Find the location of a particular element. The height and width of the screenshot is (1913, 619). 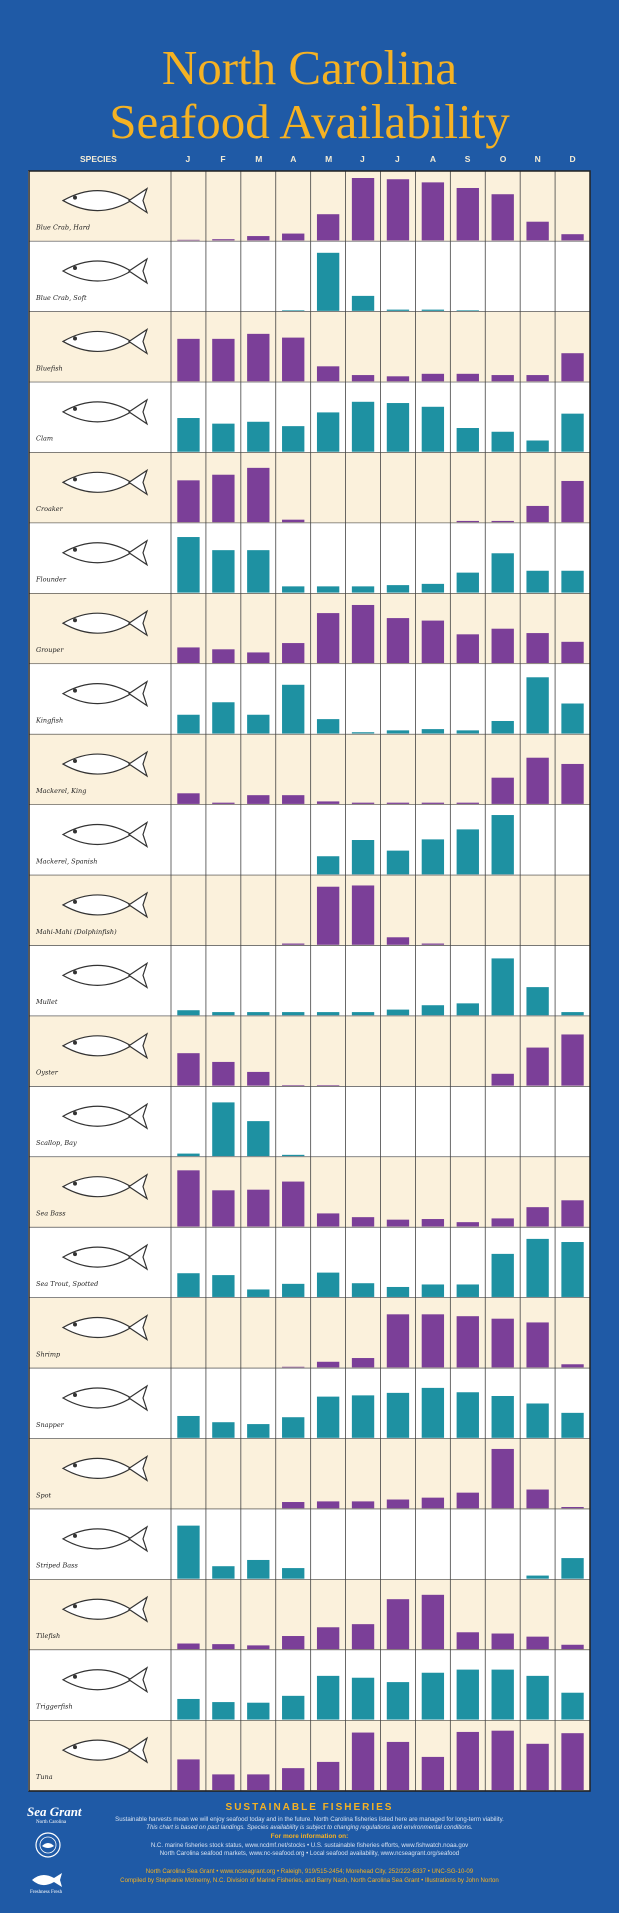

sea-grant-logo-sub: North Carolina is located at coordinates (51, 1822).